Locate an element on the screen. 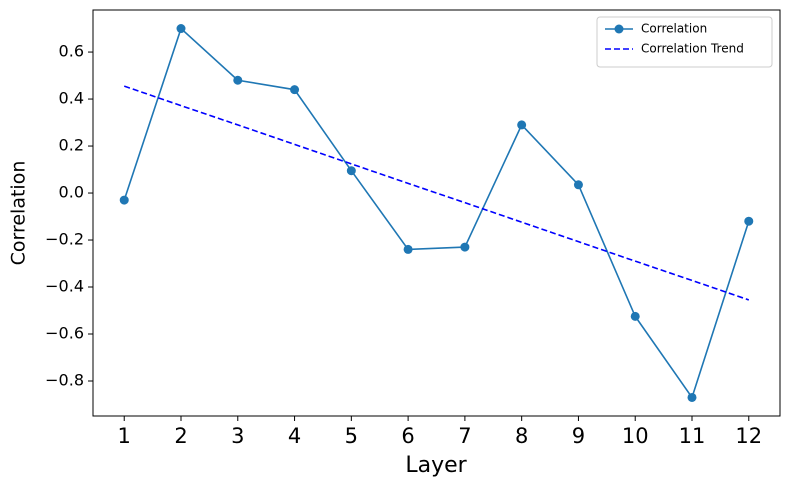 The image size is (790, 490). x-tick-label: 7 is located at coordinates (464, 436).